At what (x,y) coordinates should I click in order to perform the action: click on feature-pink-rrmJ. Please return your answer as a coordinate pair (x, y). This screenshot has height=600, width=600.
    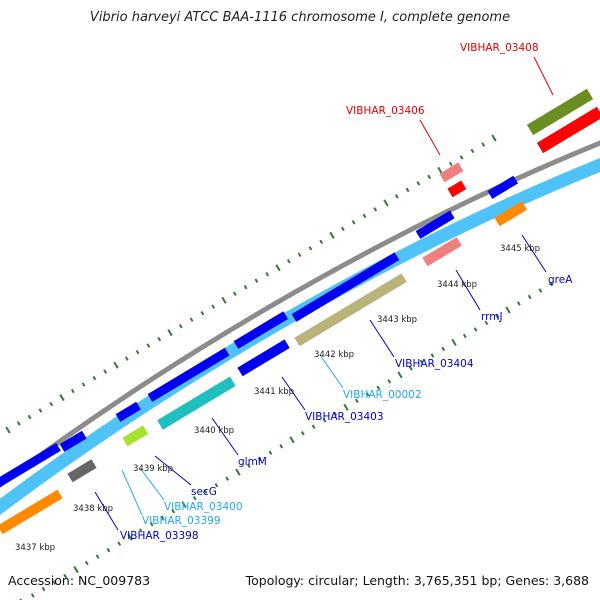
    Looking at the image, I should click on (442, 252).